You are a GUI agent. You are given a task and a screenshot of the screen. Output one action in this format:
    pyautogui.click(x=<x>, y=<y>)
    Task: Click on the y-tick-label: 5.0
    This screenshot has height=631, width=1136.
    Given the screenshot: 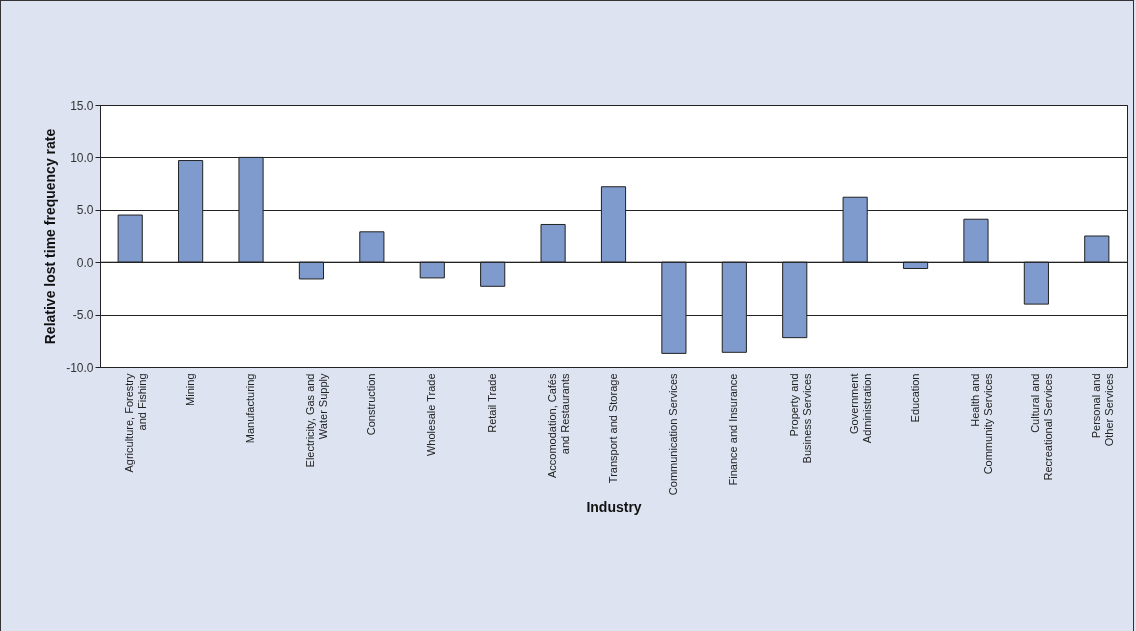 What is the action you would take?
    pyautogui.click(x=85, y=210)
    